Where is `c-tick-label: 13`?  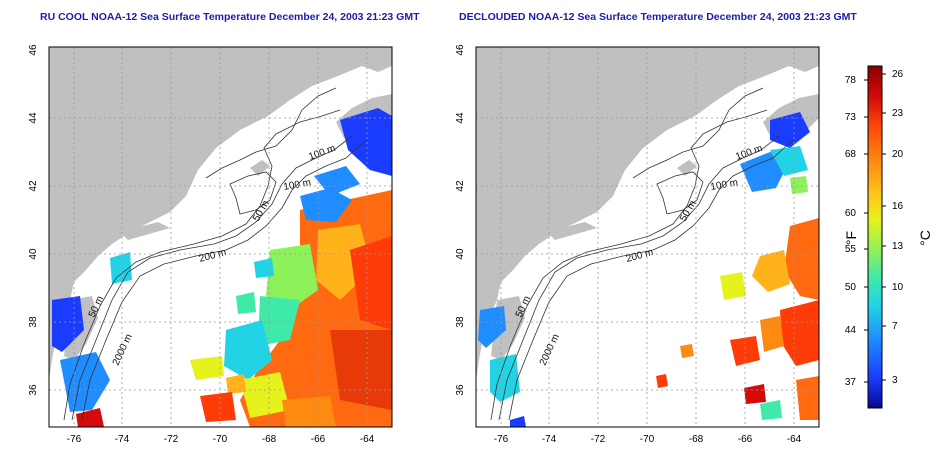 c-tick-label: 13 is located at coordinates (898, 246).